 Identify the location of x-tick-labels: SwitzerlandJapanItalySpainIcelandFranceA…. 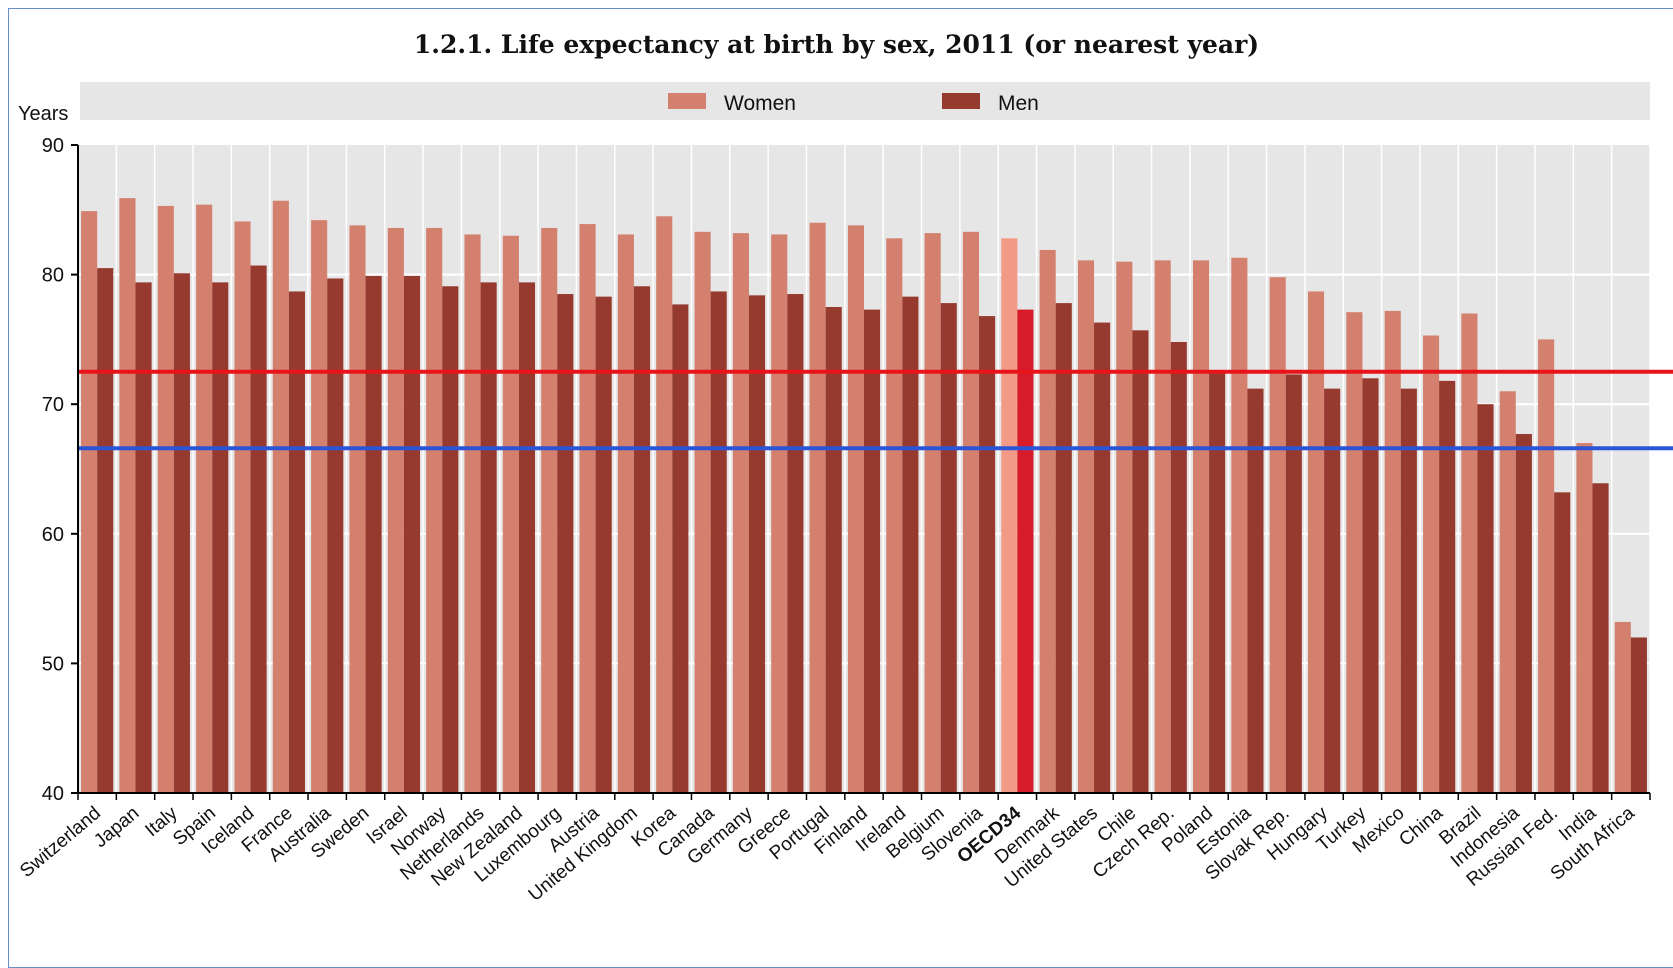
(827, 853).